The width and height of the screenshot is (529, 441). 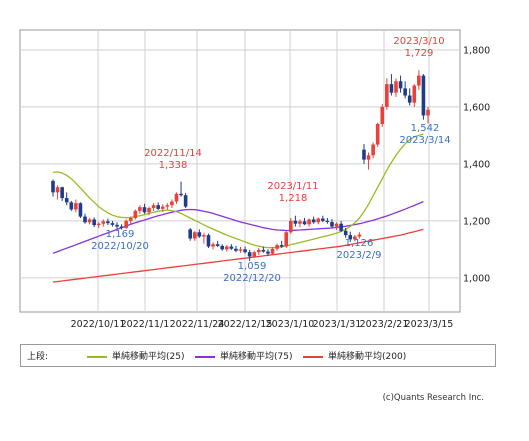 What do you see at coordinates (429, 324) in the screenshot?
I see `x-tick-label-7: 2023/3/15` at bounding box center [429, 324].